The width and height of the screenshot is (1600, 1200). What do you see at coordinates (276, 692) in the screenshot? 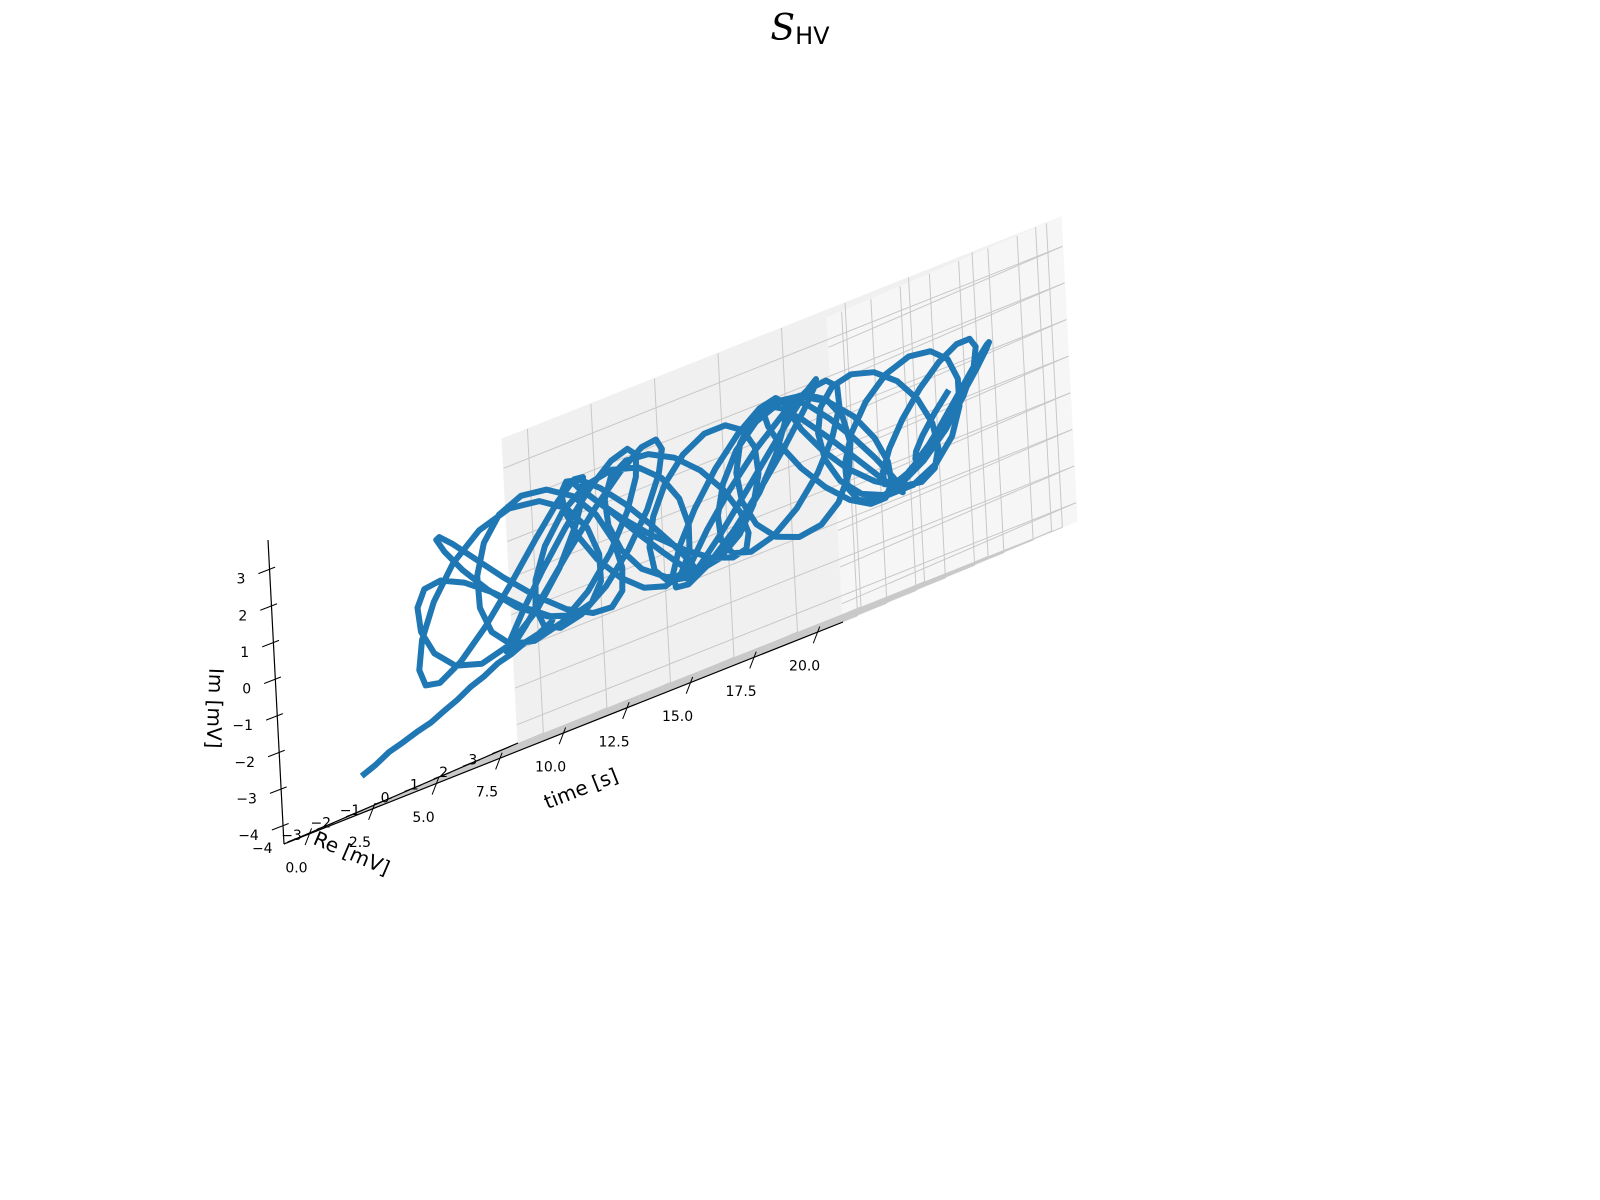
I see `z-axis-line` at bounding box center [276, 692].